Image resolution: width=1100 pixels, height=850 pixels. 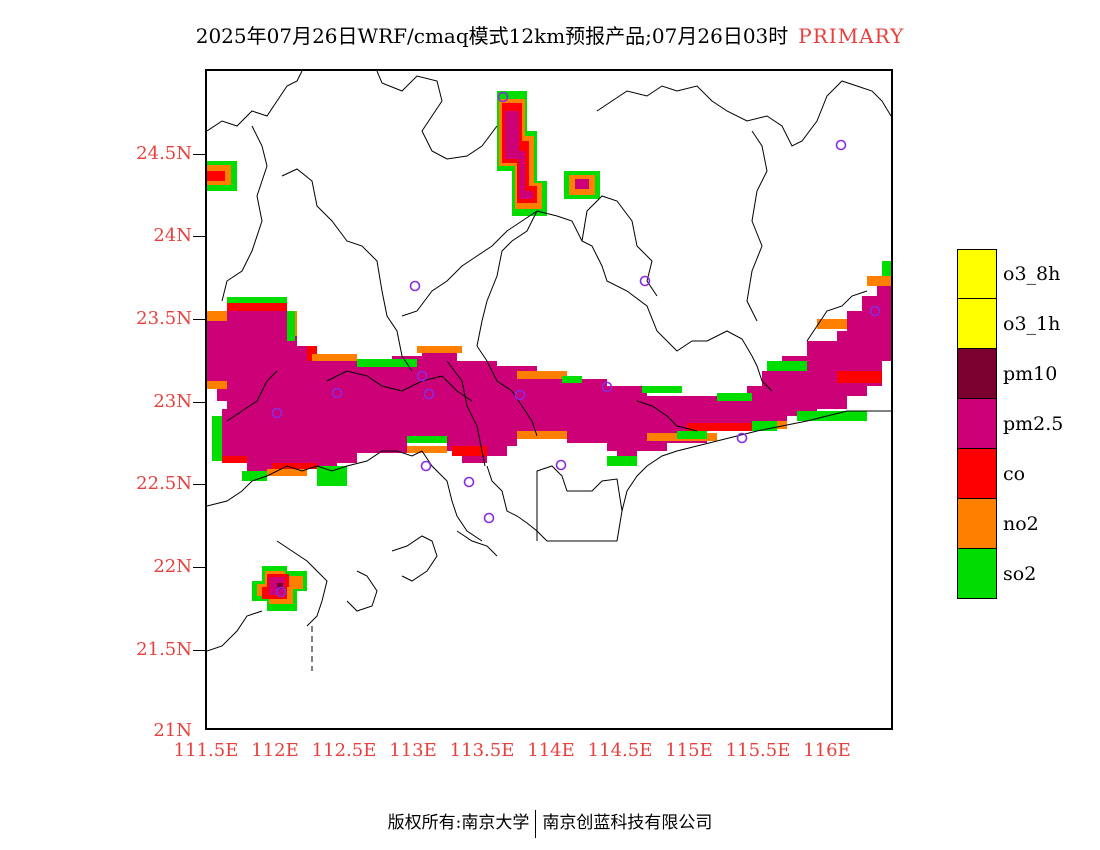 What do you see at coordinates (559, 331) in the screenshot?
I see `so2-fringe-north` at bounding box center [559, 331].